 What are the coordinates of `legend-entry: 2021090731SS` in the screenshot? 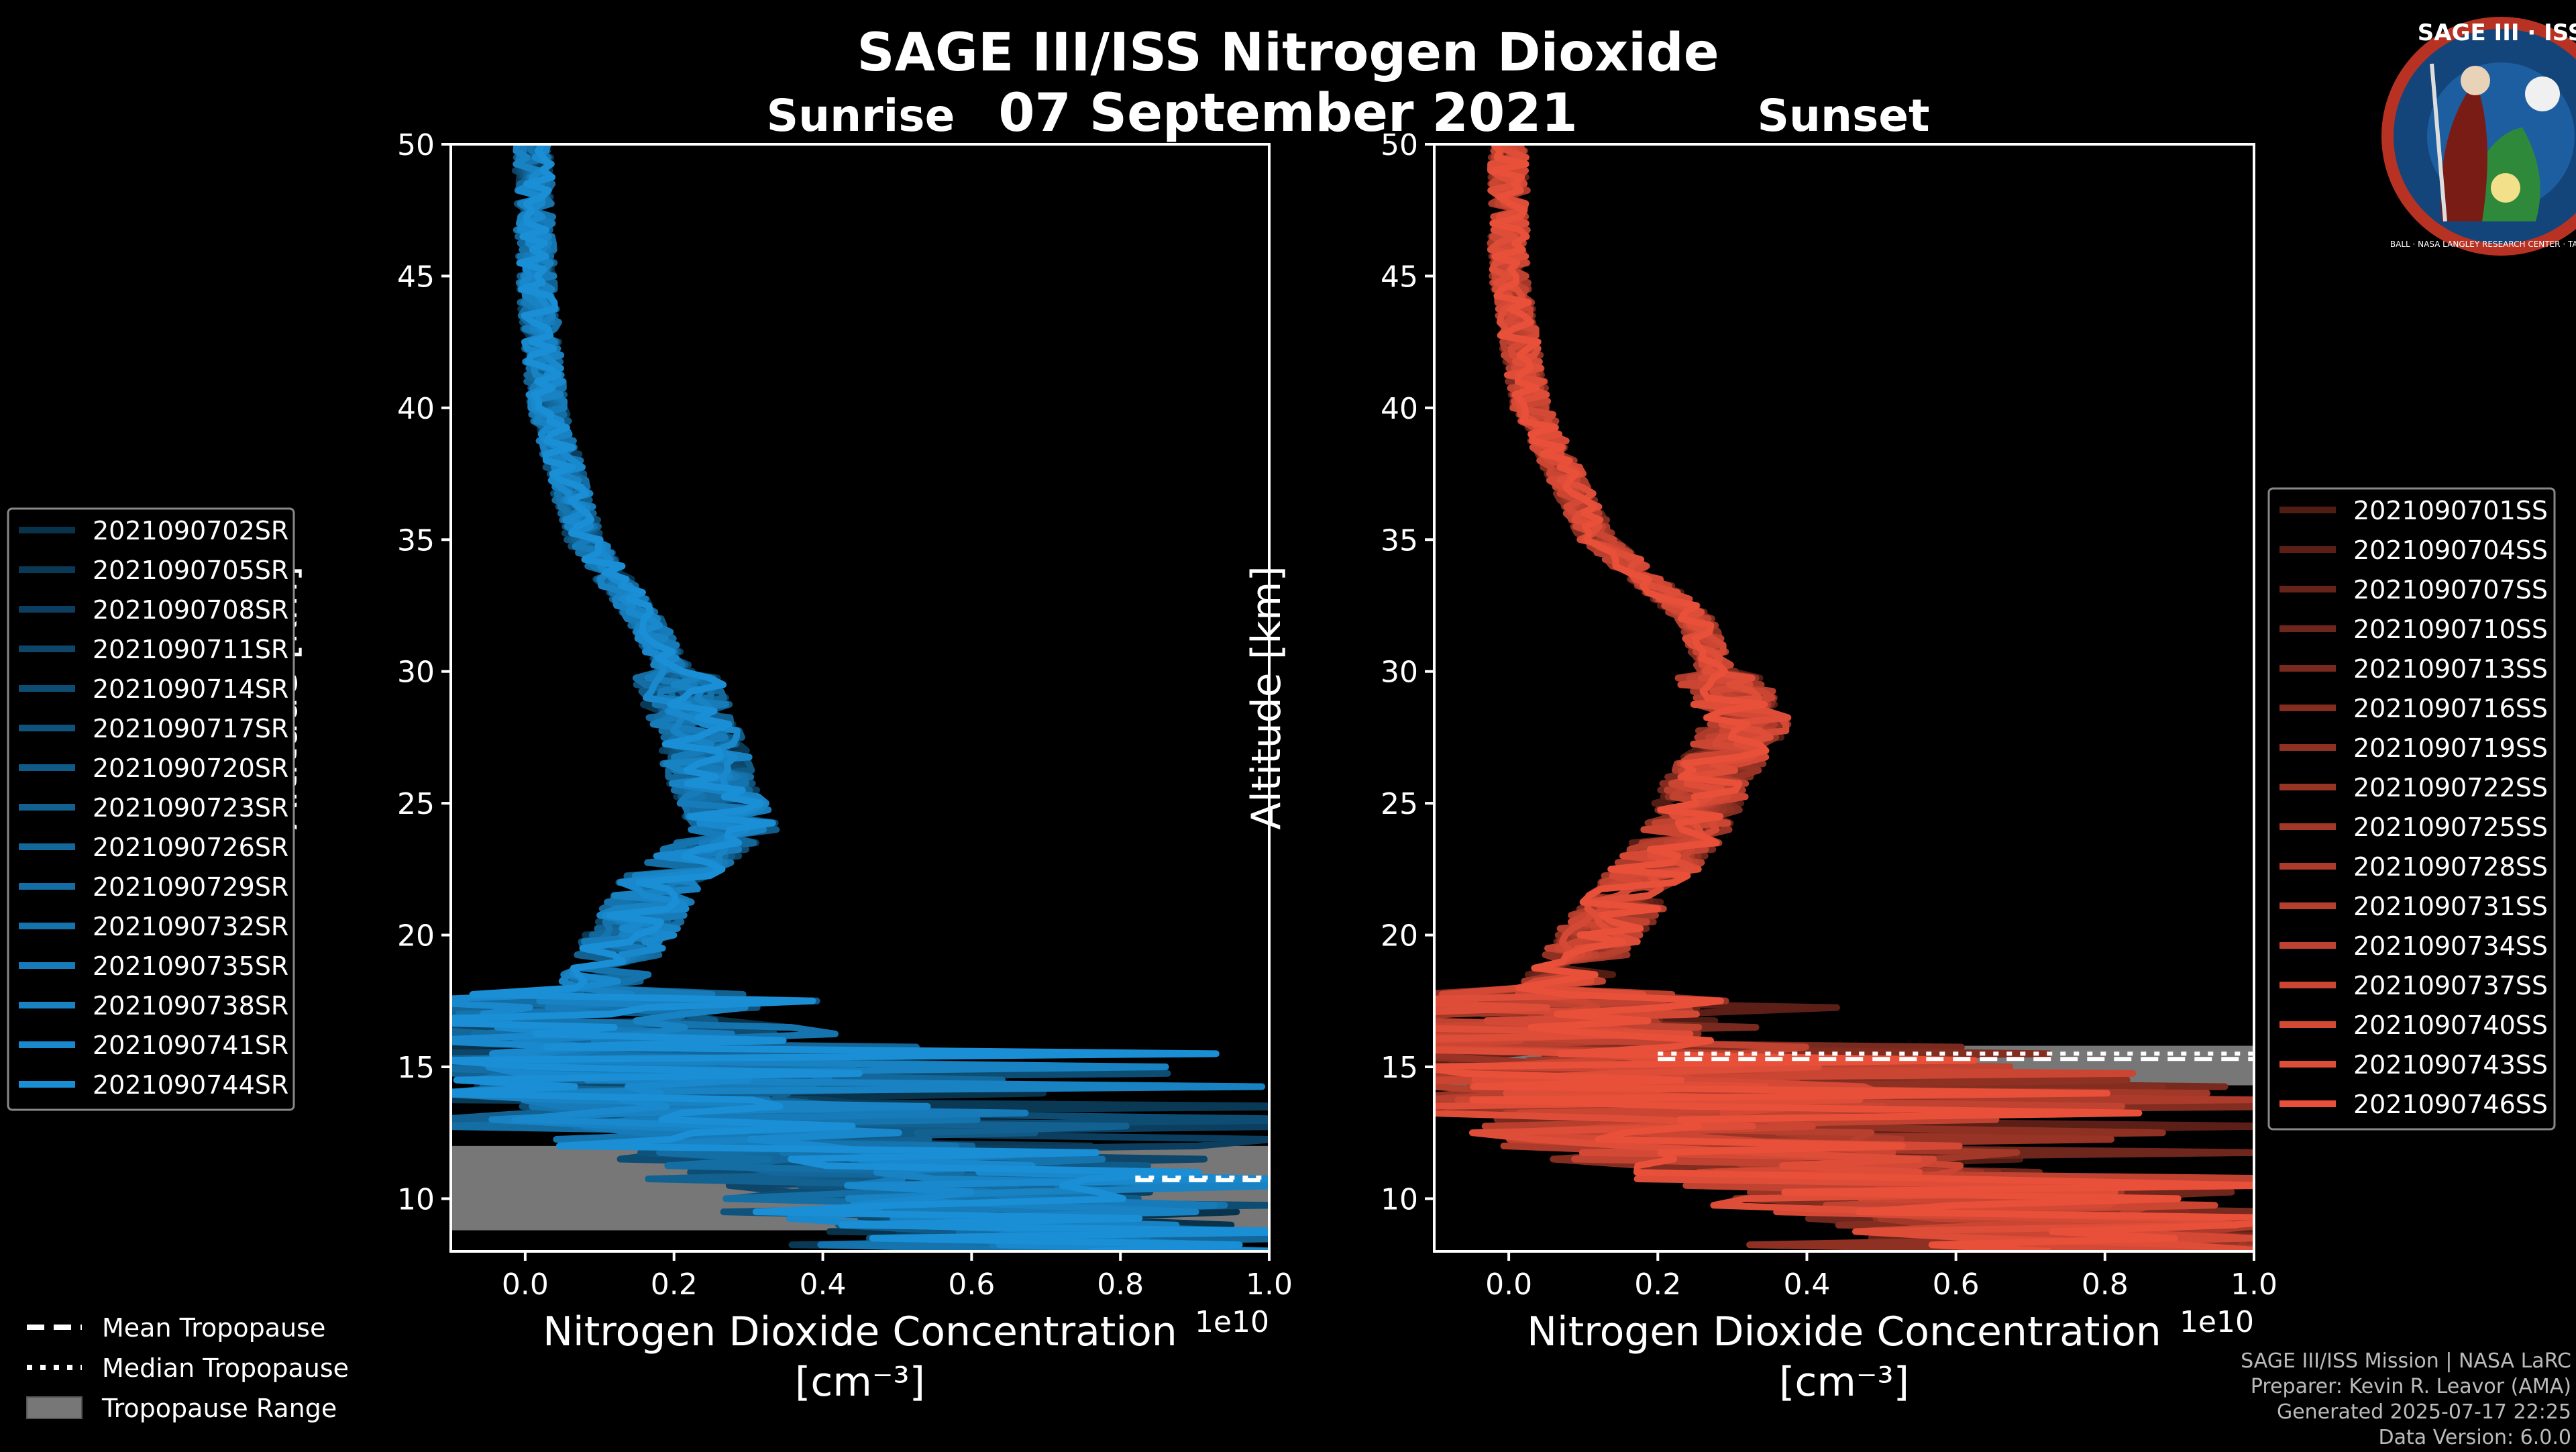 It's located at (2450, 907).